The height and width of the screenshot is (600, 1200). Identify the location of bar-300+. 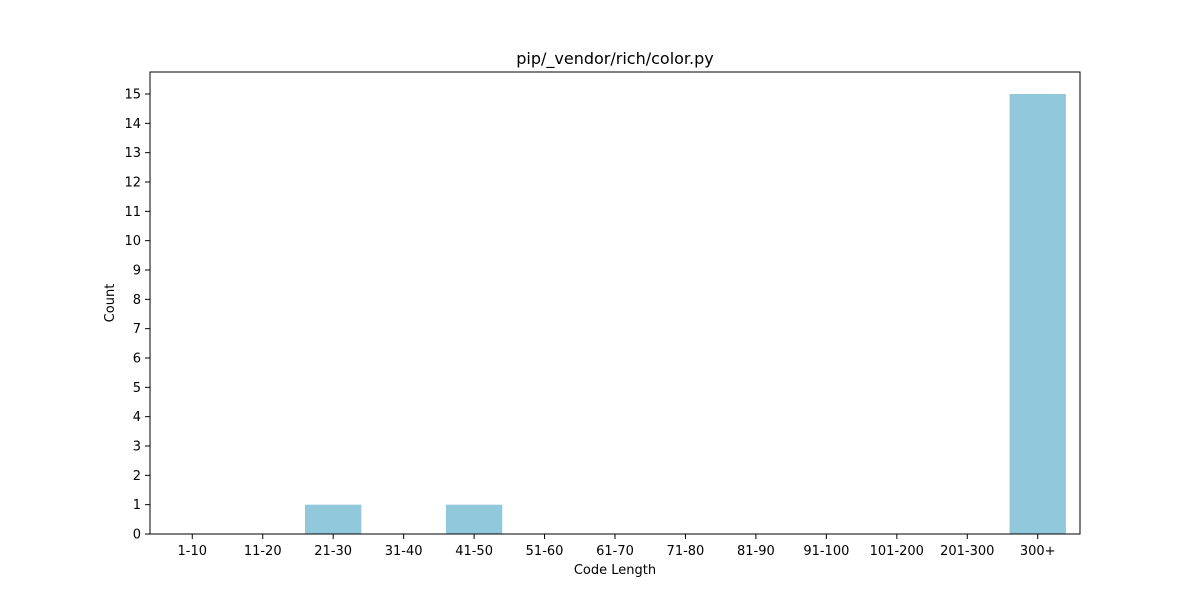
(1037, 314).